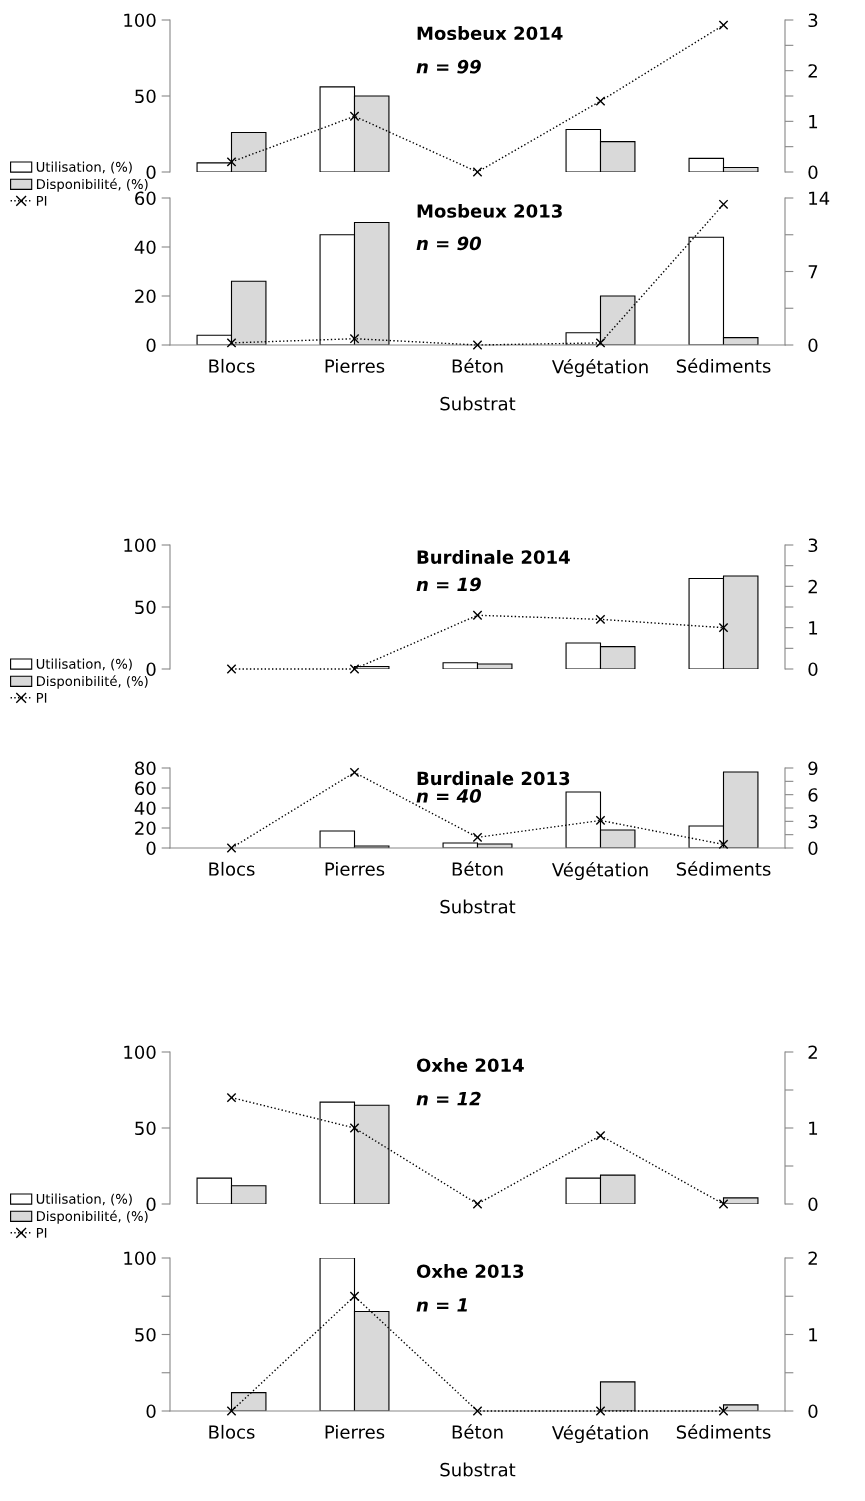  I want to click on text: n = 40, so click(449, 796).